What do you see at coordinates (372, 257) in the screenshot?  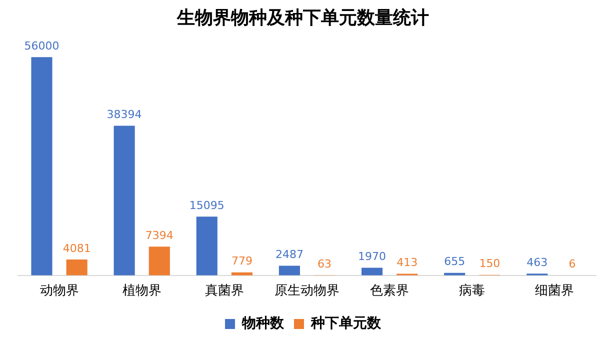 I see `data-label: 1970` at bounding box center [372, 257].